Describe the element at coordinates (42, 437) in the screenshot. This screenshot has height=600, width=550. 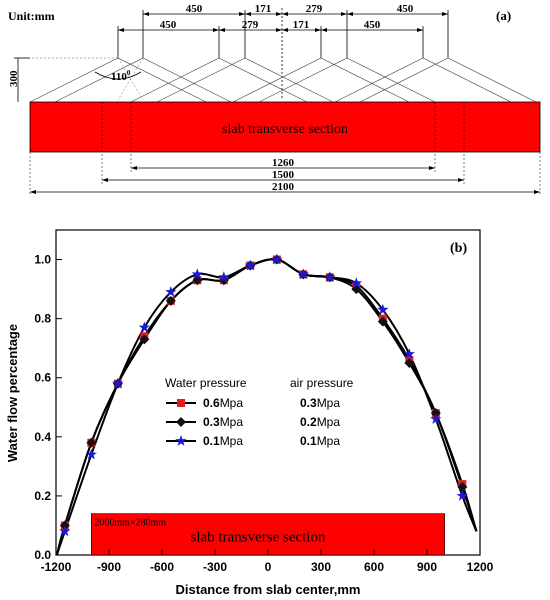
I see `y-tick-label: 0.4` at that location.